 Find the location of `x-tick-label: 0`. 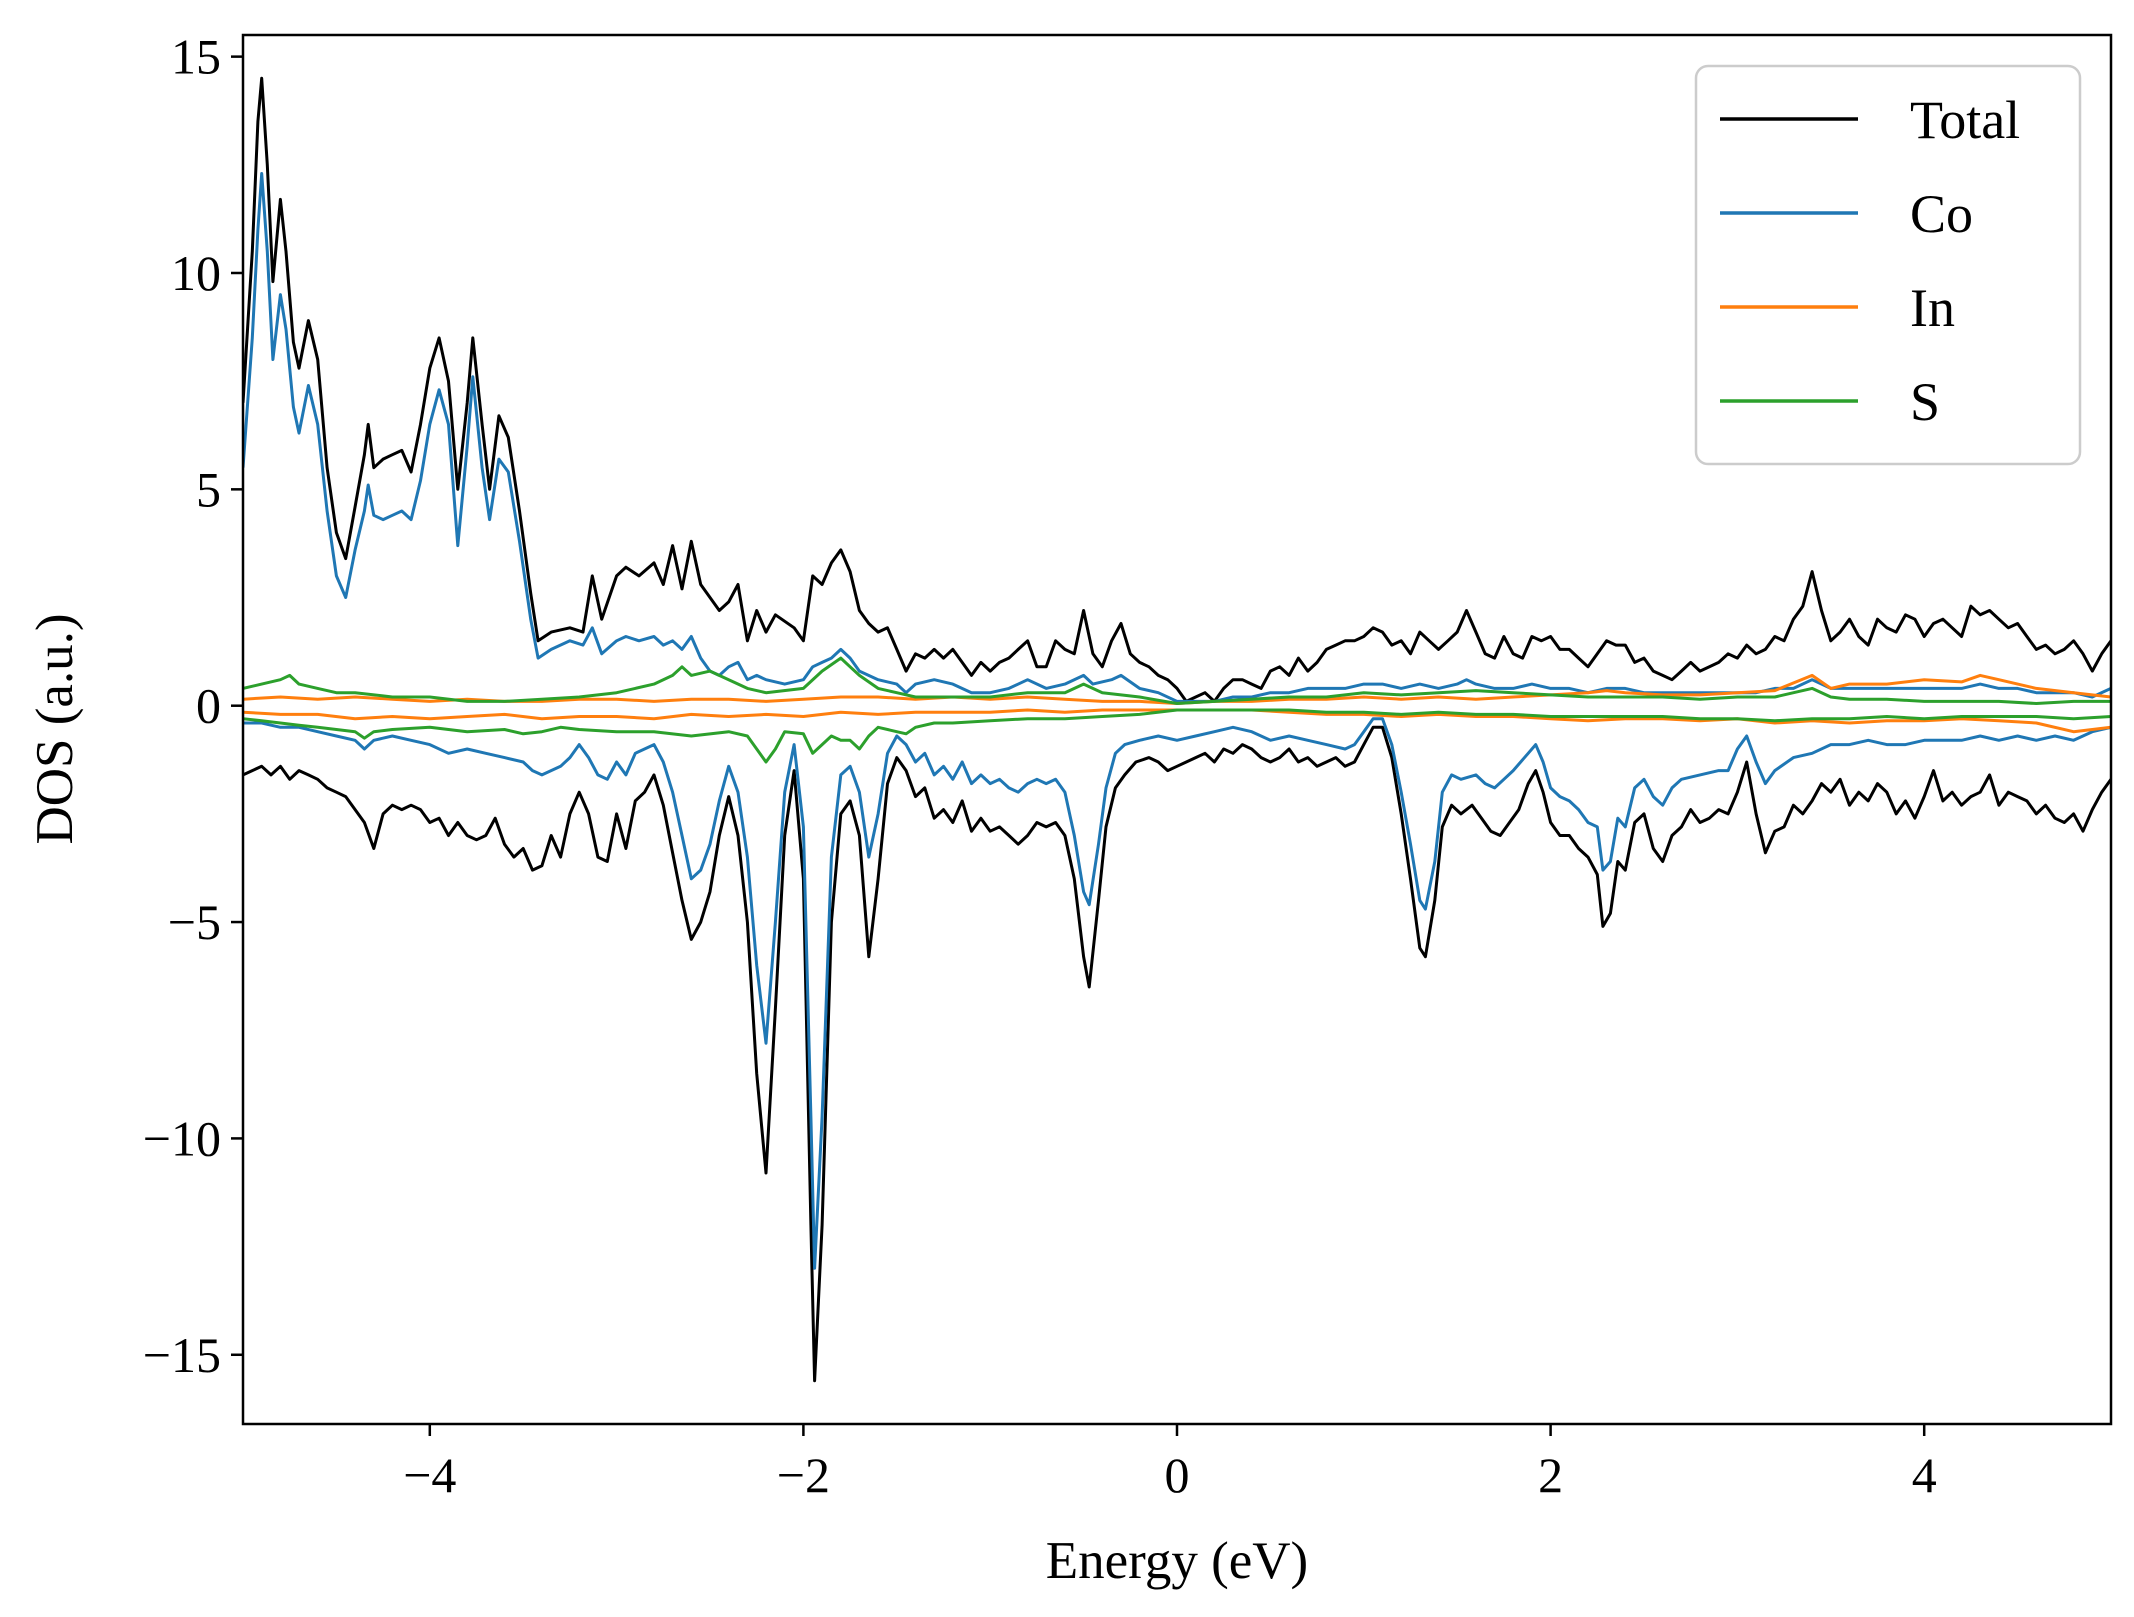

x-tick-label: 0 is located at coordinates (1177, 1475).